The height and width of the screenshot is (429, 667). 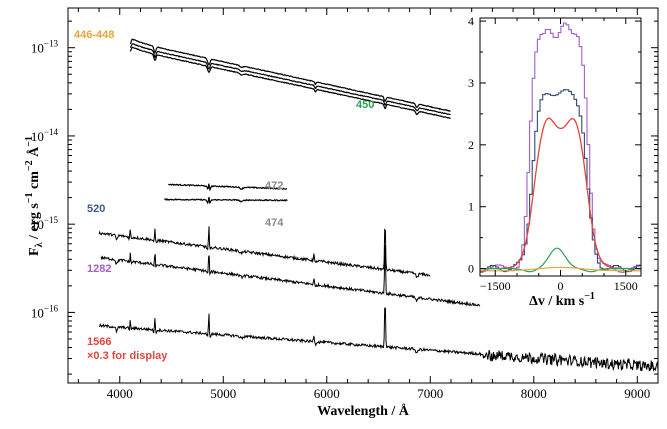 What do you see at coordinates (379, 393) in the screenshot?
I see `main-x-tick-labels: 4000 5000 6000 7000 8000 9000` at bounding box center [379, 393].